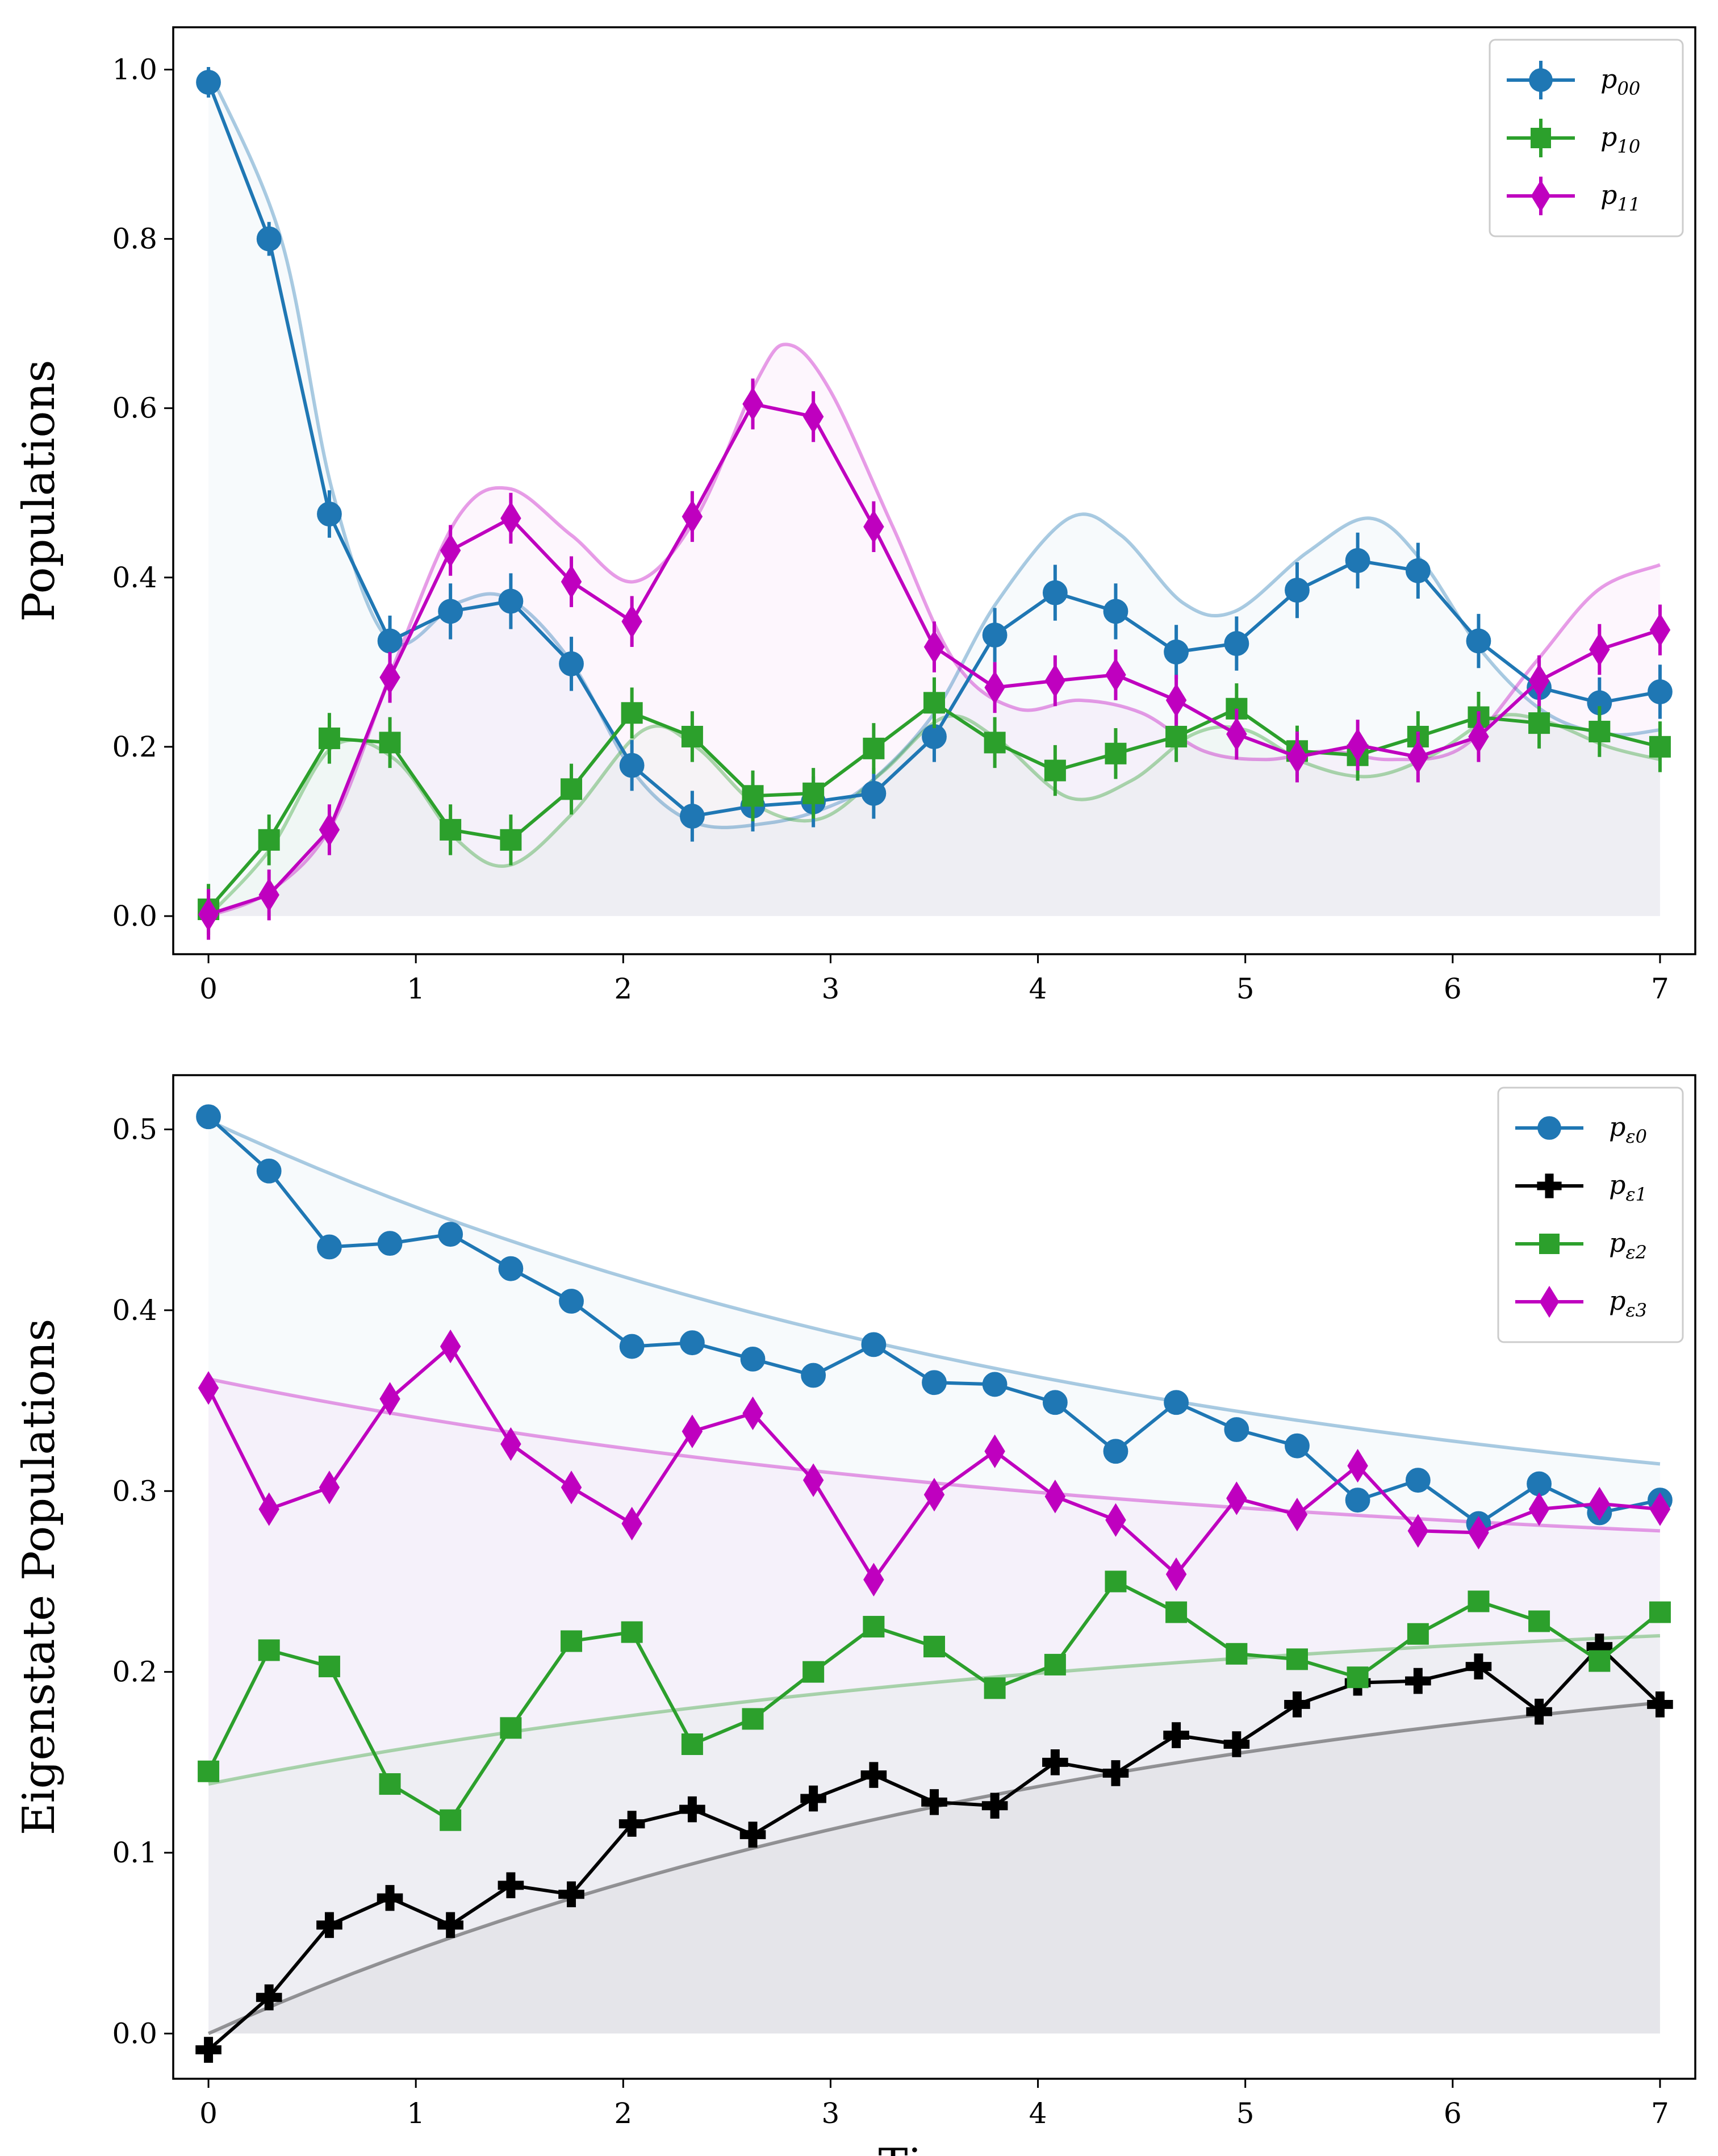 The width and height of the screenshot is (1718, 2156). What do you see at coordinates (1245, 988) in the screenshot?
I see `x-tick-label: 5` at bounding box center [1245, 988].